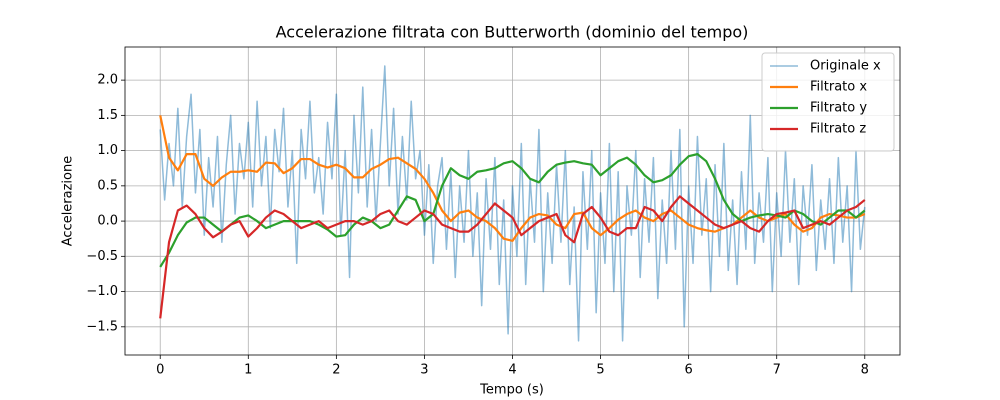 This screenshot has height=400, width=1000. Describe the element at coordinates (102, 326) in the screenshot. I see `y-tick-label: −1.5` at that location.